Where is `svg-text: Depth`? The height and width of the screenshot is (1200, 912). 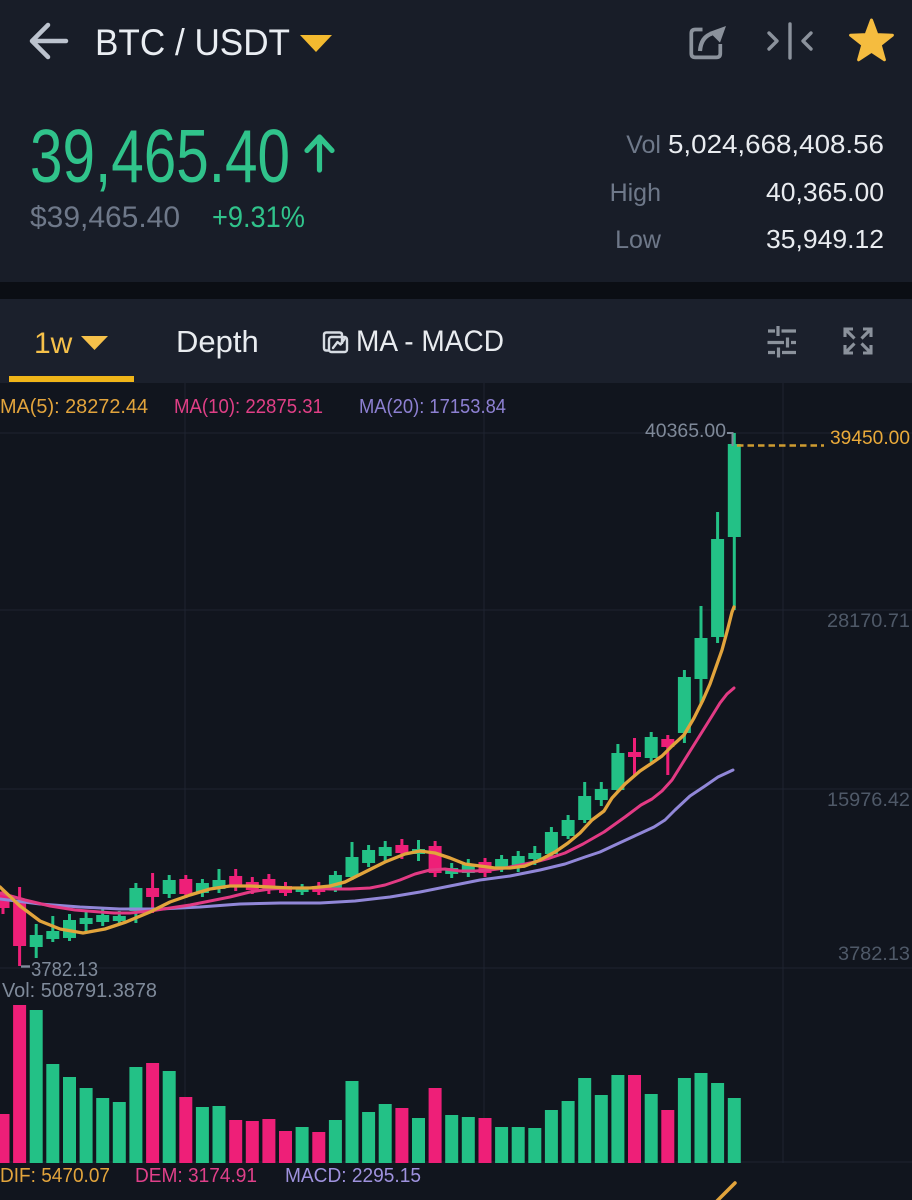 svg-text: Depth is located at coordinates (217, 341).